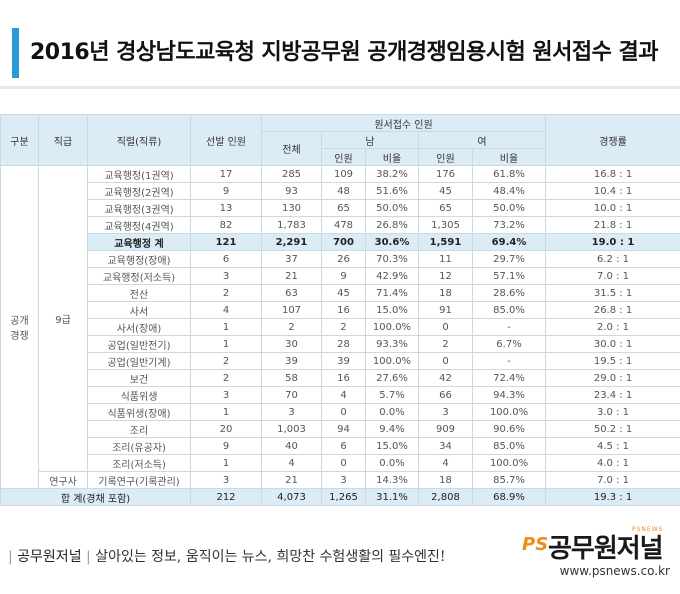  I want to click on male-count-cell: 94, so click(343, 429).